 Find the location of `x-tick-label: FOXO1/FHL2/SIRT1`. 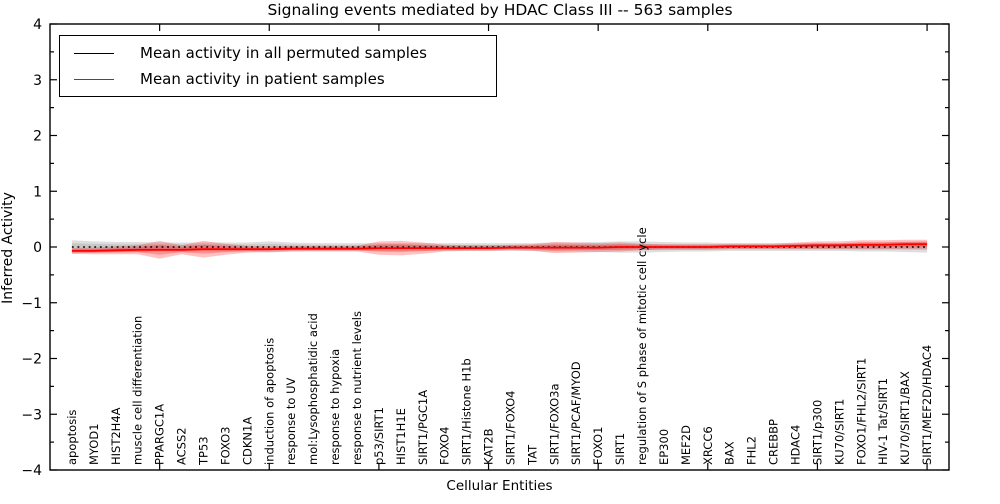

x-tick-label: FOXO1/FHL2/SIRT1 is located at coordinates (861, 411).